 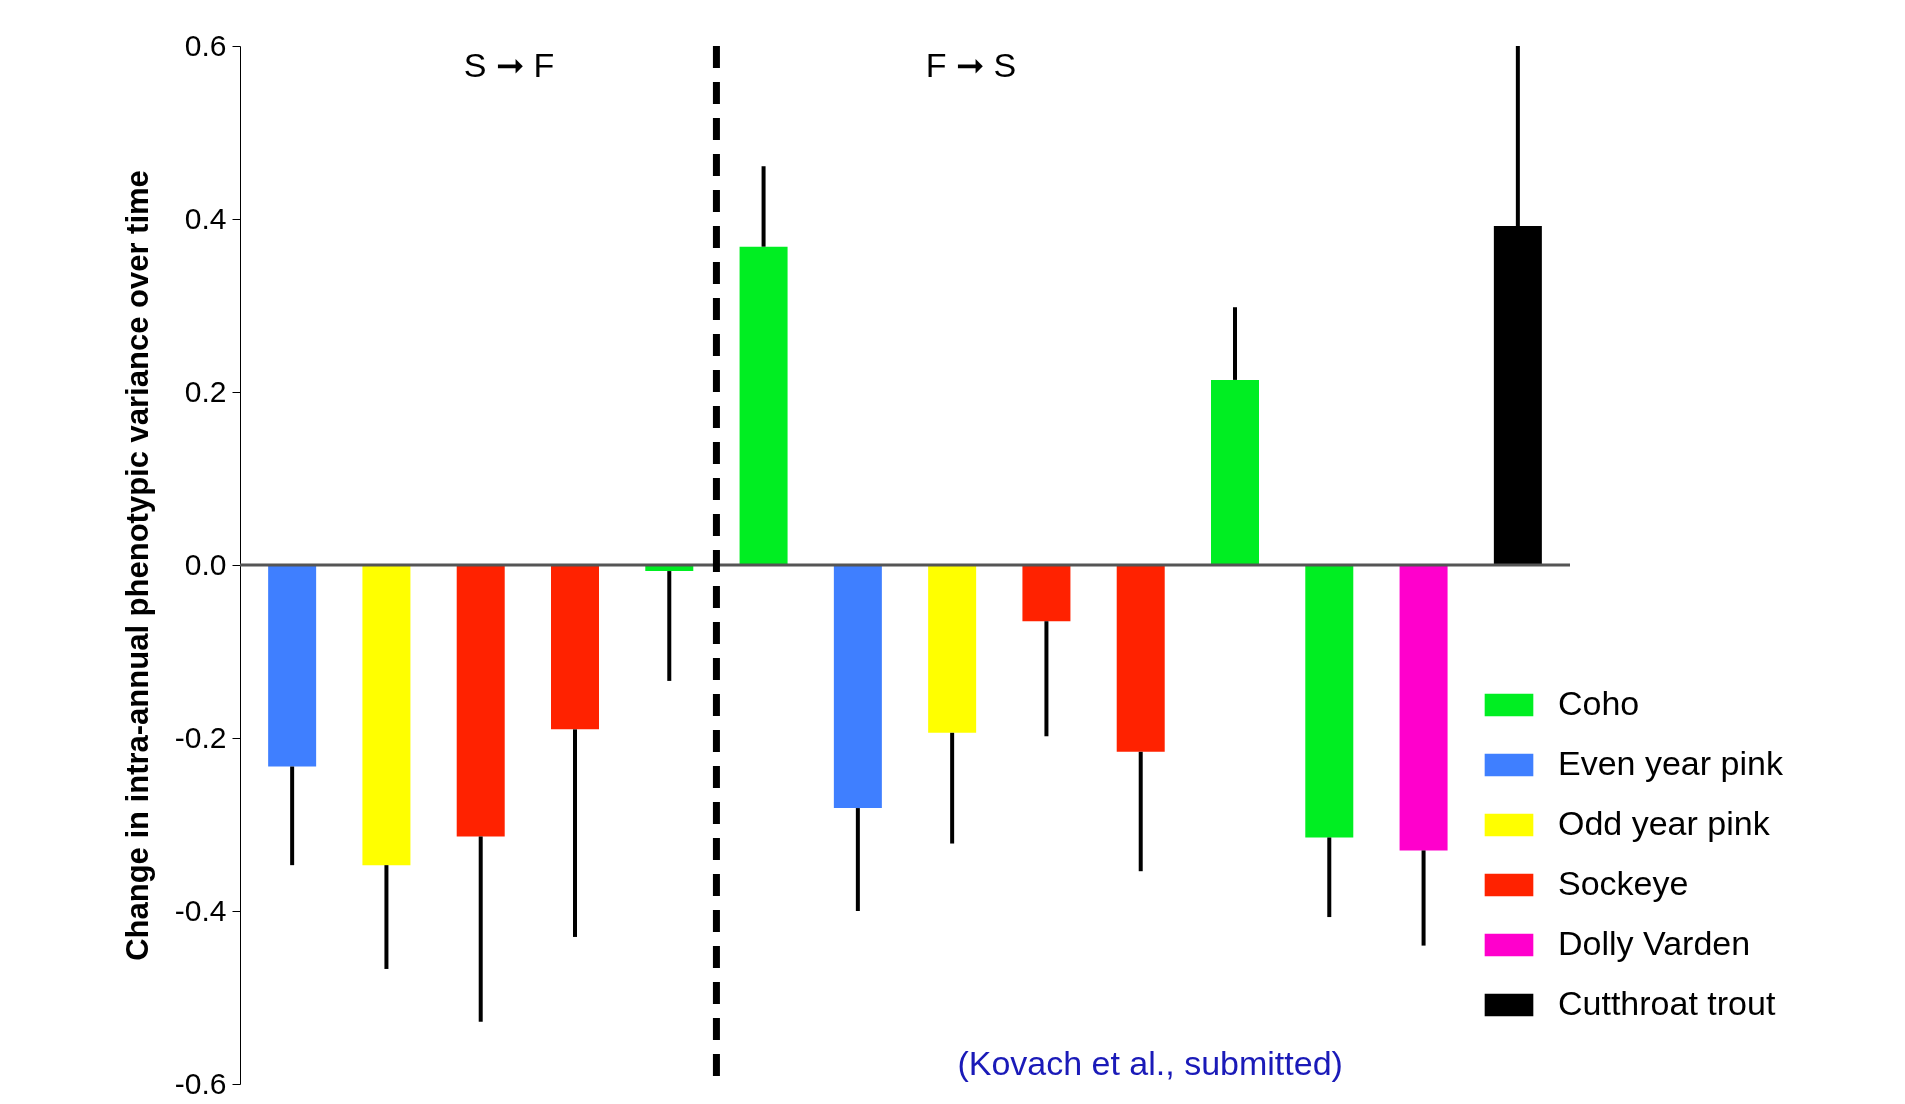 I want to click on legend-label: Odd year pink, so click(x=1664, y=823).